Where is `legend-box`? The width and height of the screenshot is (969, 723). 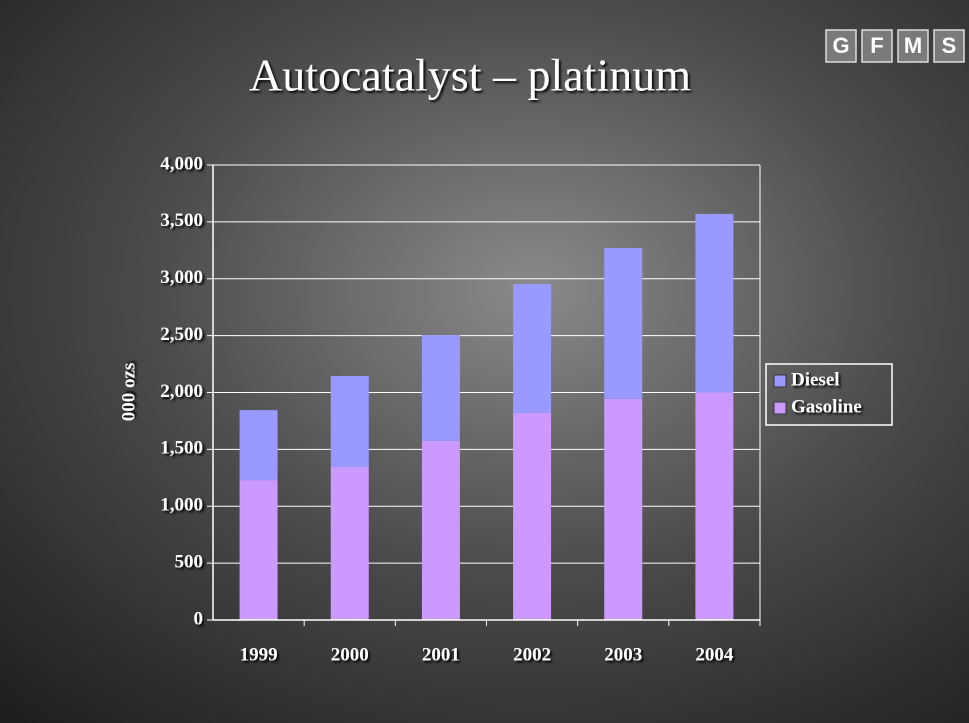
legend-box is located at coordinates (829, 394).